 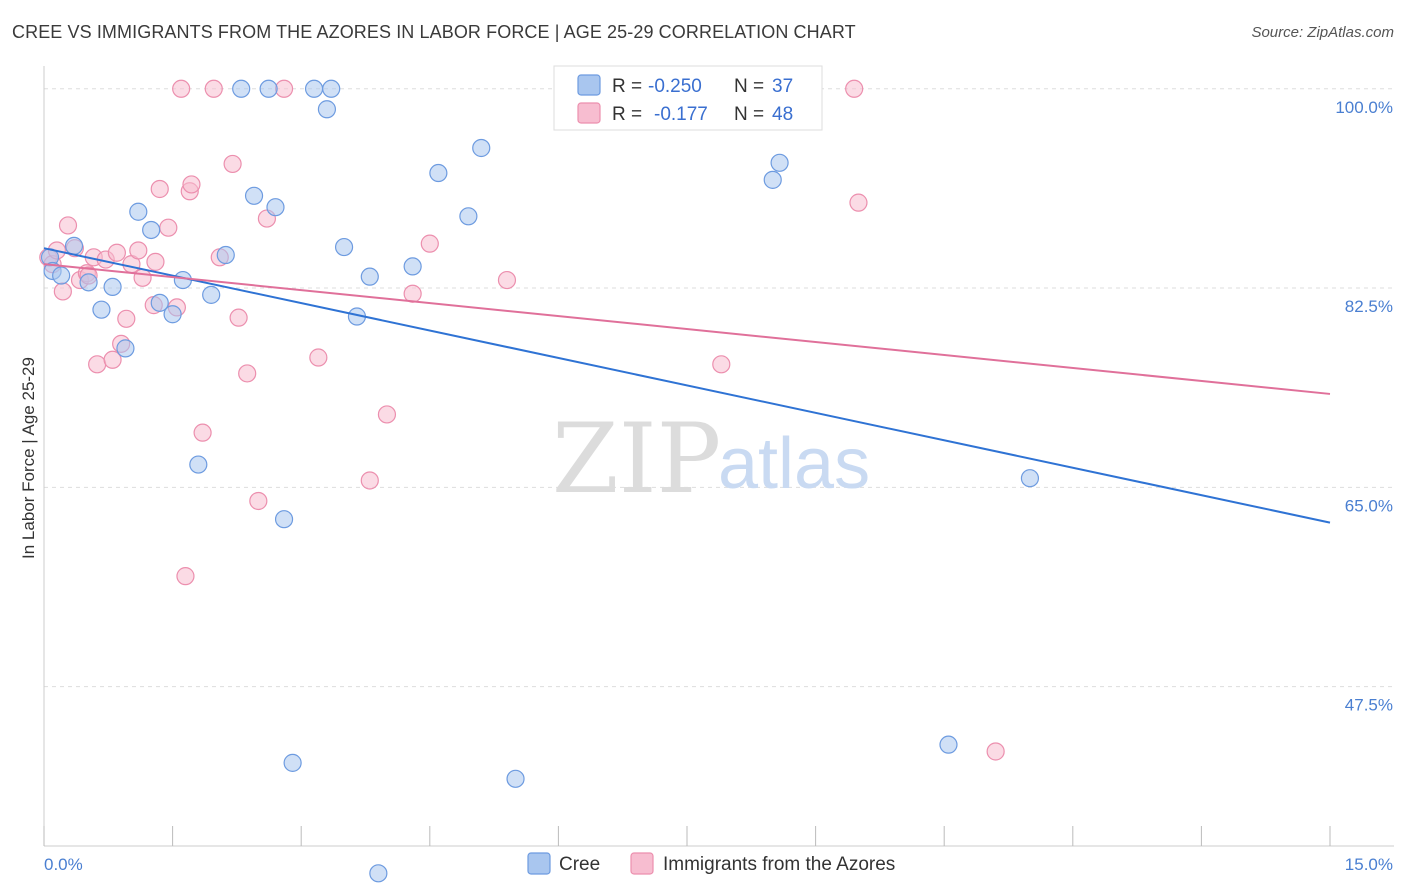 I want to click on legend-n-value-azores: 48, so click(x=782, y=114).